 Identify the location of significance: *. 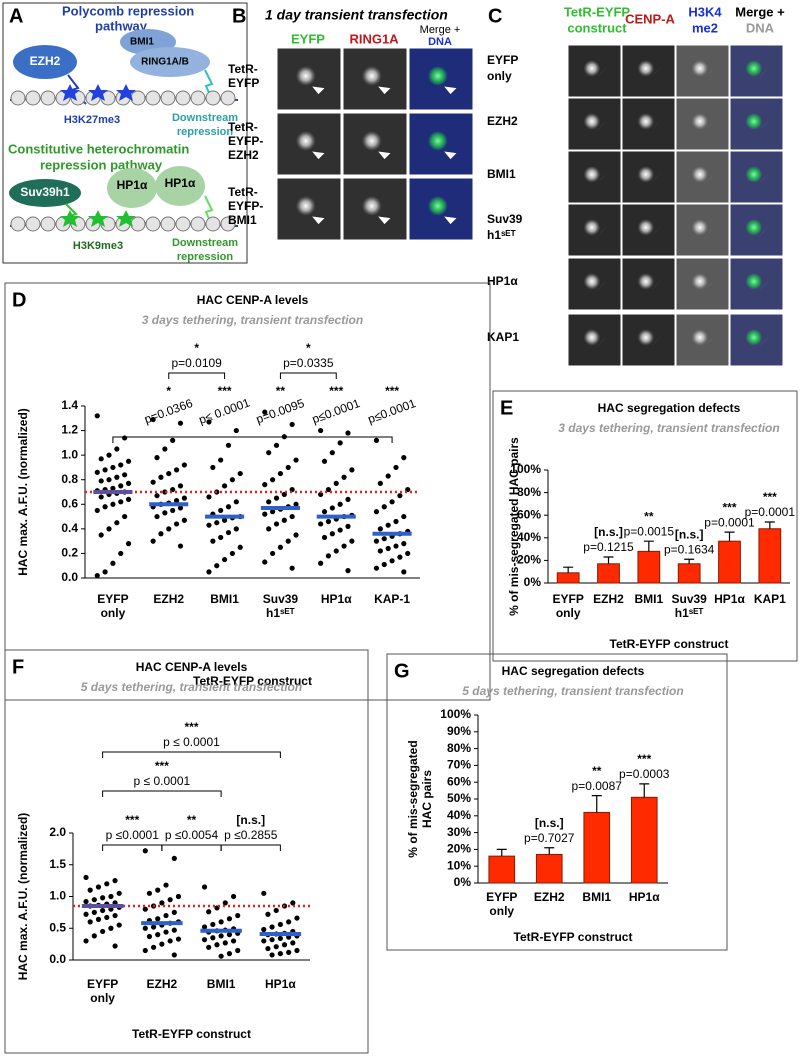
(308, 348).